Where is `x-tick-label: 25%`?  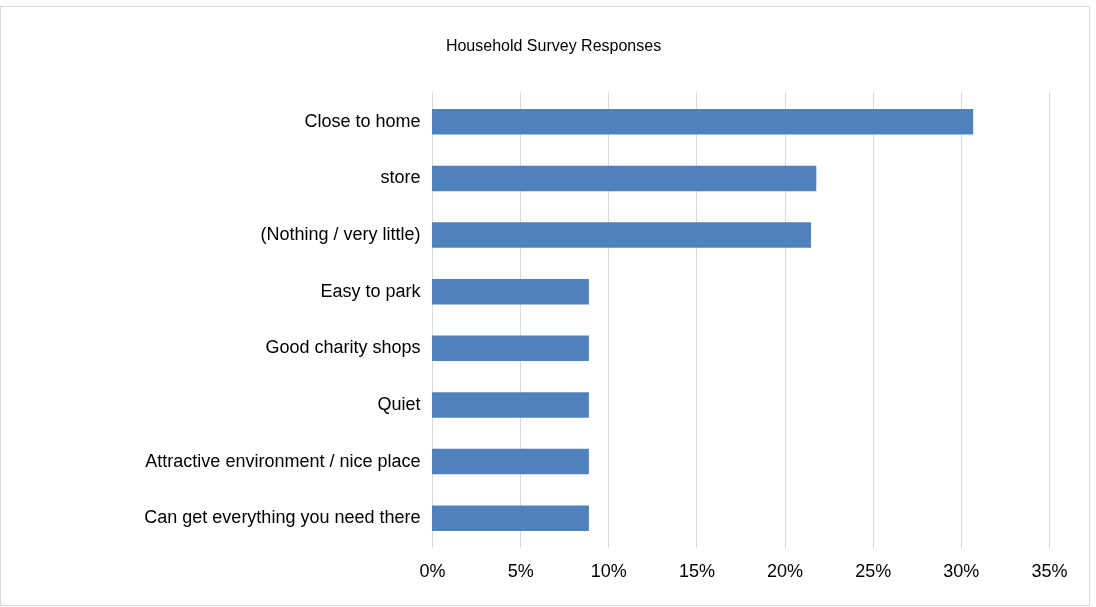 x-tick-label: 25% is located at coordinates (873, 570).